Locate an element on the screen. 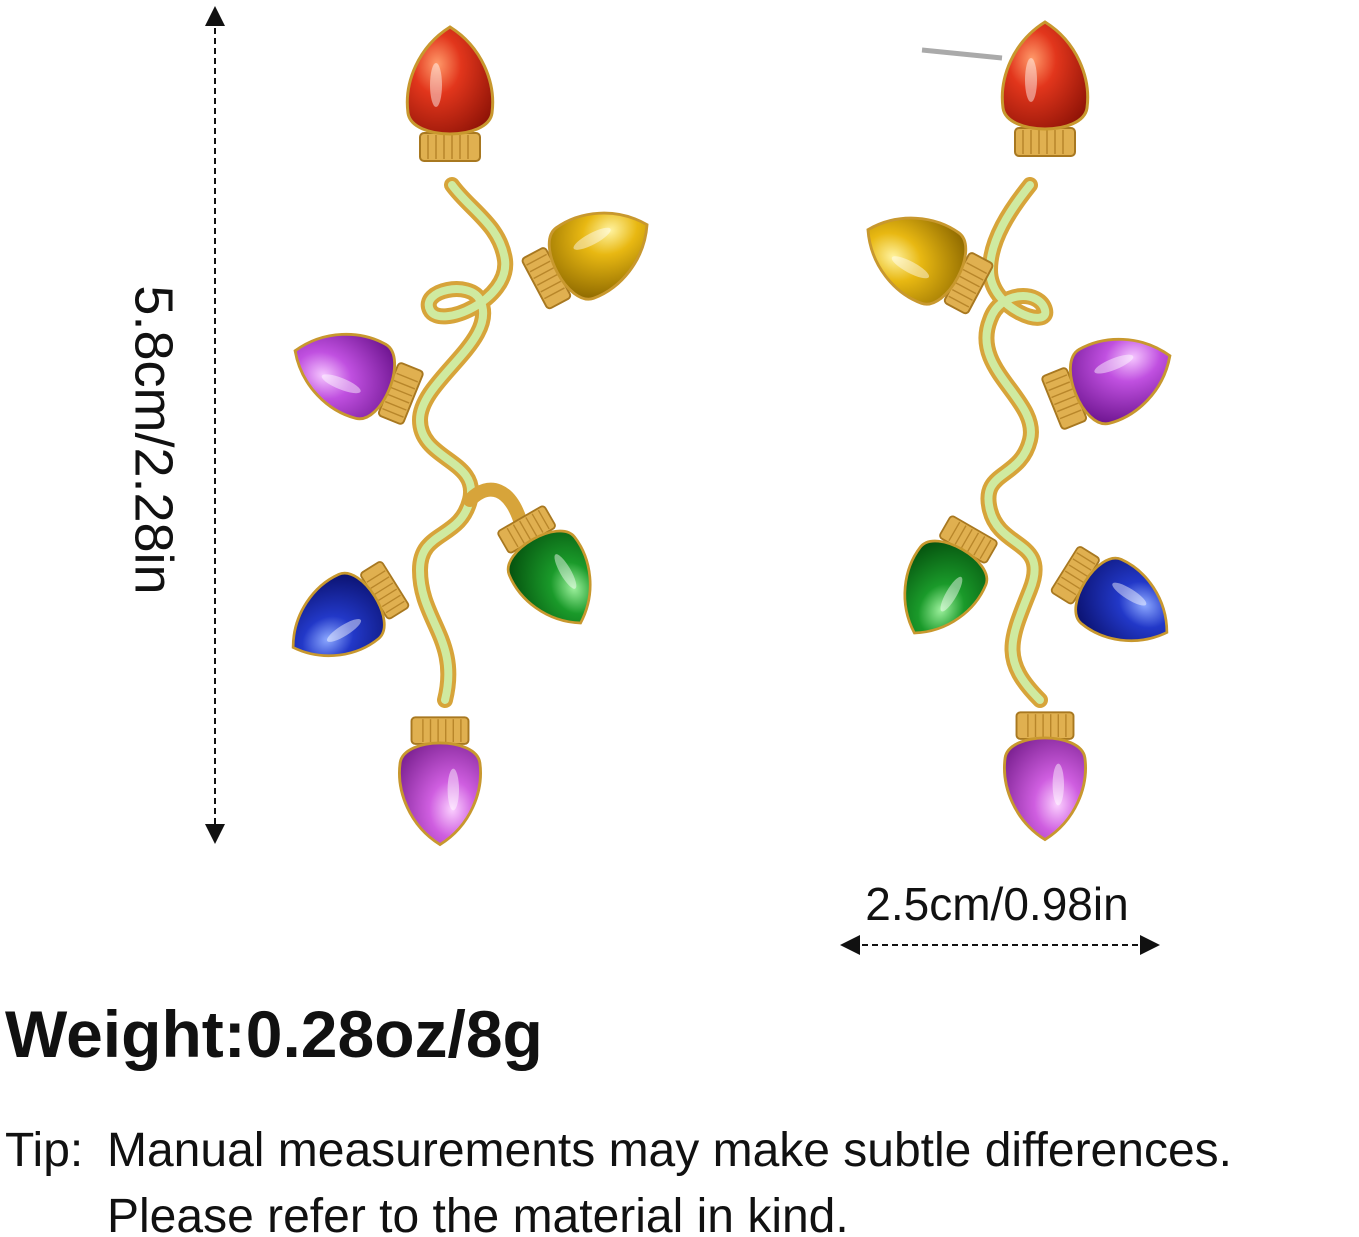 This screenshot has height=1237, width=1359. tip-label: Tip: is located at coordinates (44, 1150).